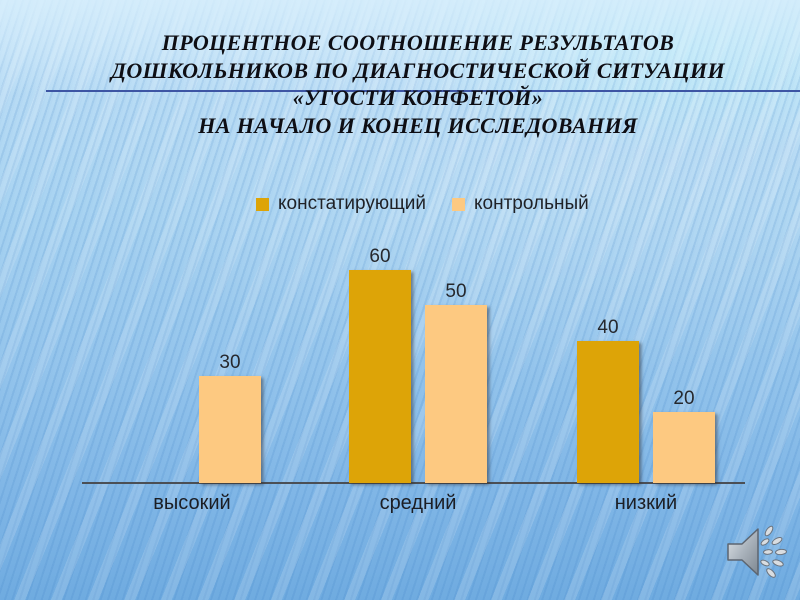 This screenshot has height=600, width=800. I want to click on title-line-4: НА НАЧАЛО И КОНЕЦ ИССЛЕДОВАНИЯ, so click(418, 125).